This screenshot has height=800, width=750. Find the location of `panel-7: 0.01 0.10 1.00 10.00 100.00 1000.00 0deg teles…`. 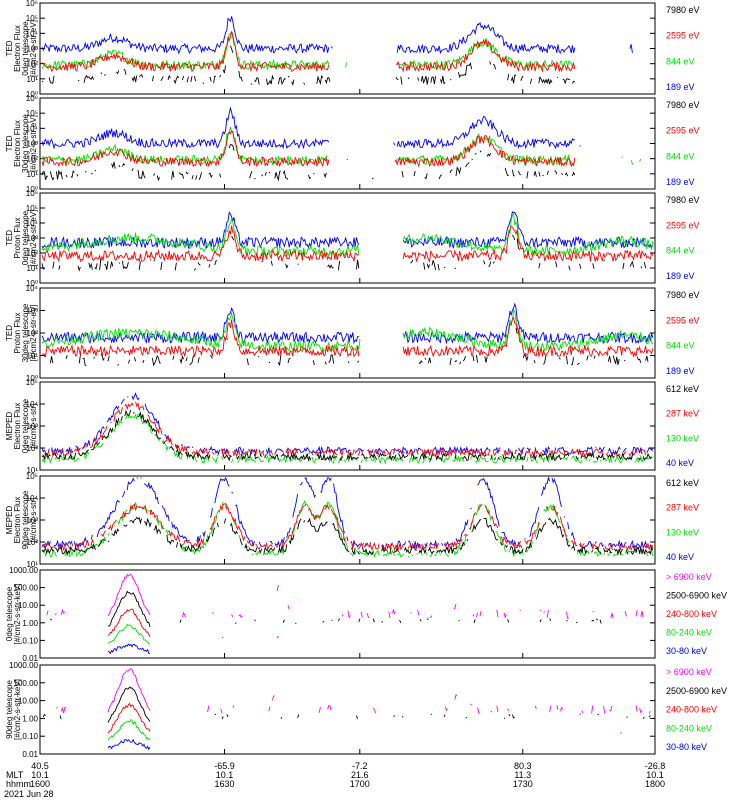

panel-7: 0.01 0.10 1.00 10.00 100.00 1000.00 0deg teles… is located at coordinates (366, 614).